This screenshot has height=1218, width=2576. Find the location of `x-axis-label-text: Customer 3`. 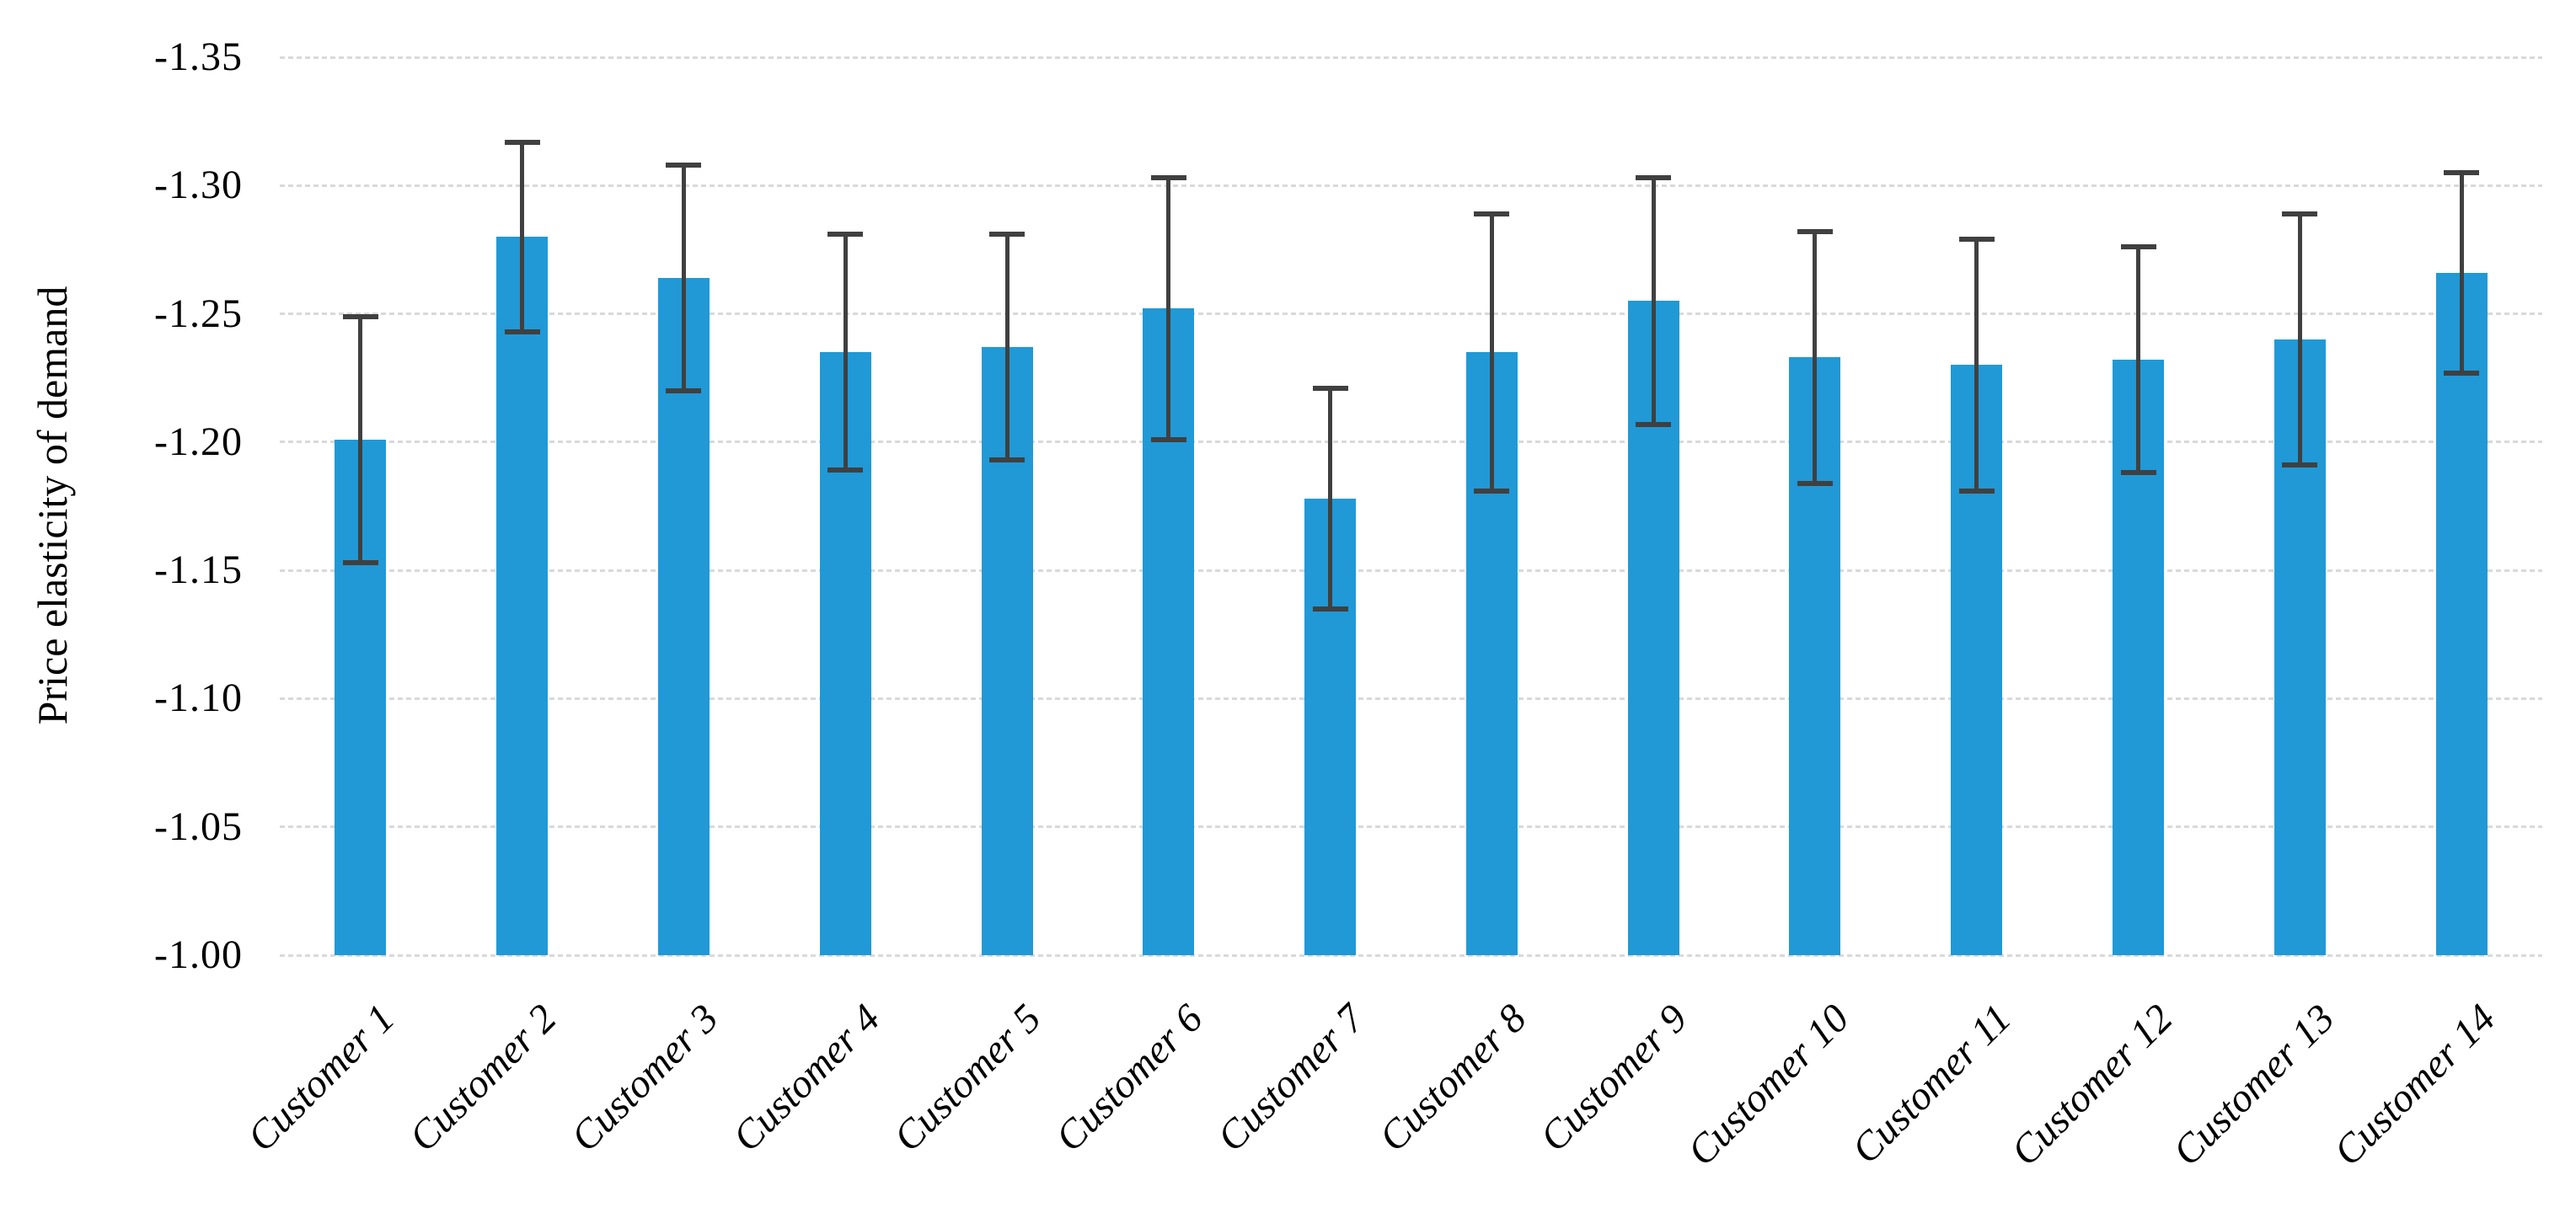

x-axis-label-text: Customer 3 is located at coordinates (645, 1078).